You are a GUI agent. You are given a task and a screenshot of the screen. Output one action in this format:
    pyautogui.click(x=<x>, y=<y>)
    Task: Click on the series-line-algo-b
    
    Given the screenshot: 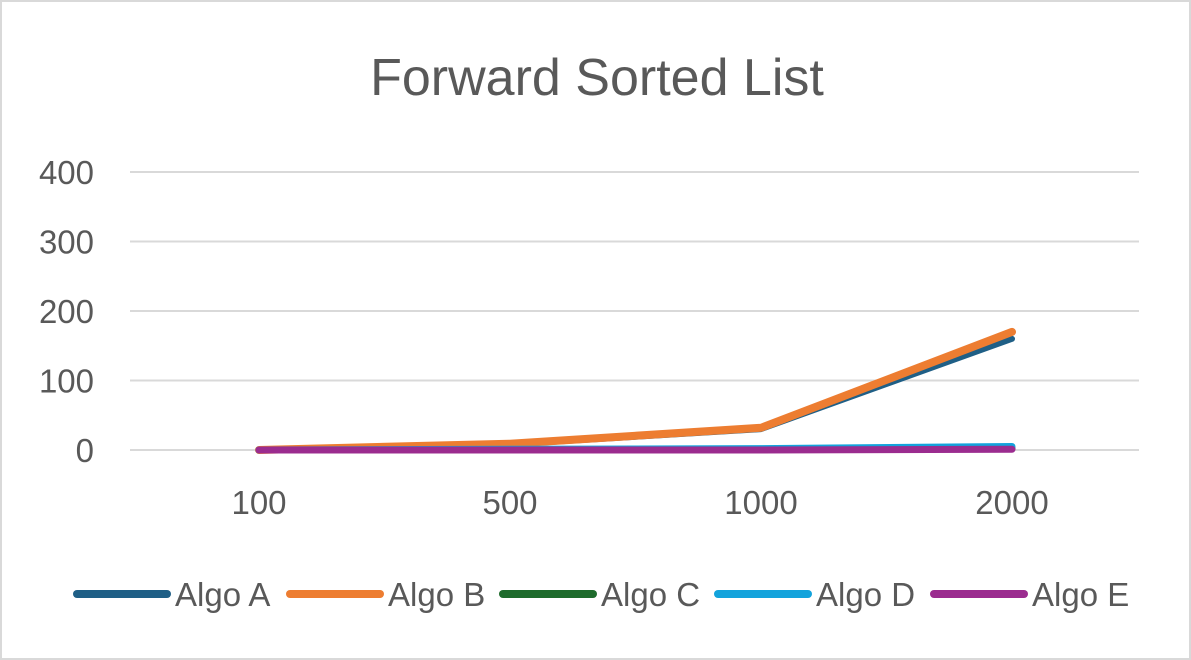 What is the action you would take?
    pyautogui.click(x=635, y=390)
    